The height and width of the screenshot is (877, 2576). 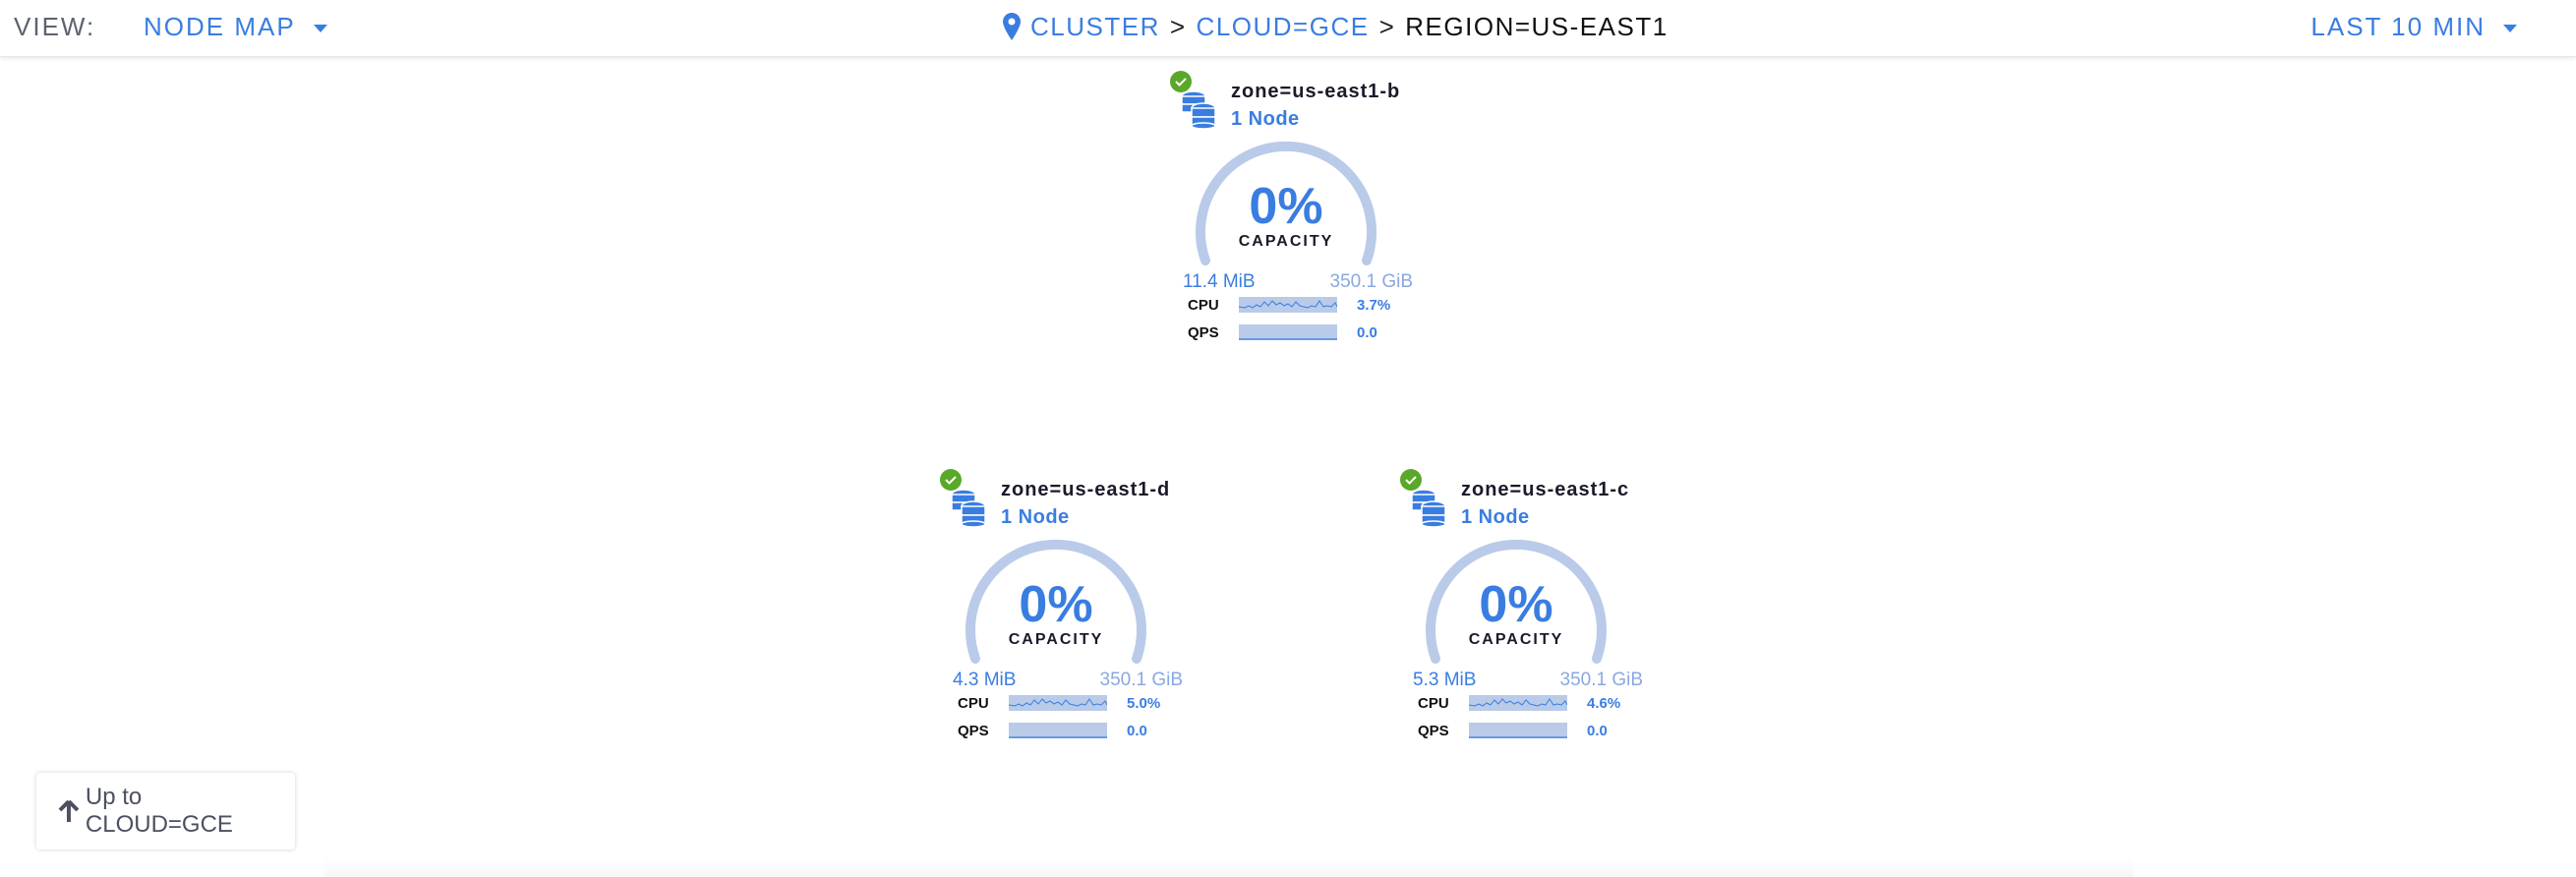 What do you see at coordinates (1374, 305) in the screenshot?
I see `cpu-value: 3.7%` at bounding box center [1374, 305].